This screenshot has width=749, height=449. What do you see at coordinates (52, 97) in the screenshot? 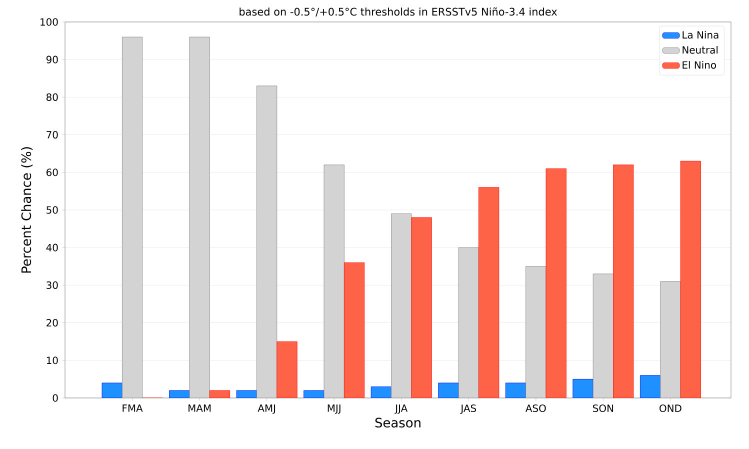
I see `y-tick-label: 80` at bounding box center [52, 97].